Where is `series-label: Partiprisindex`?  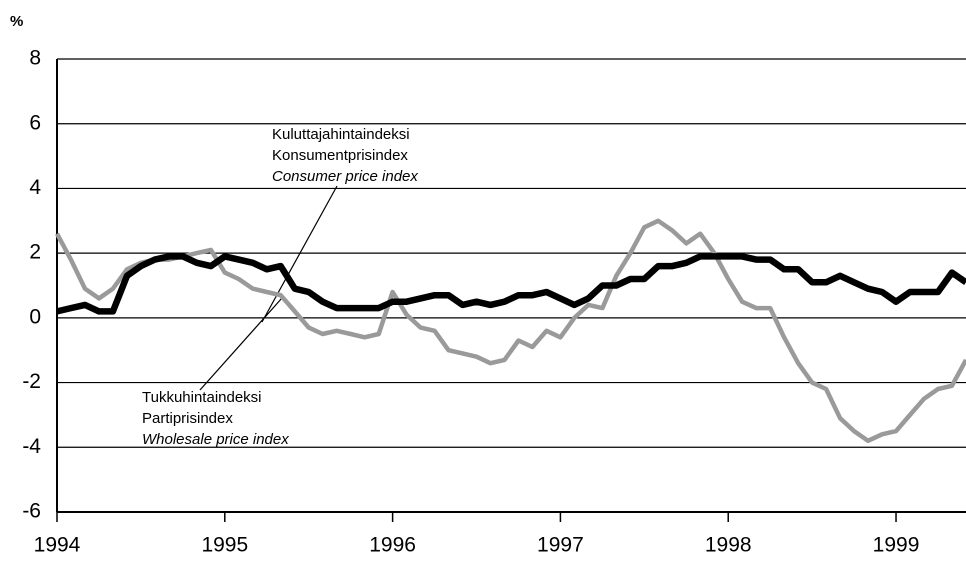 series-label: Partiprisindex is located at coordinates (187, 418).